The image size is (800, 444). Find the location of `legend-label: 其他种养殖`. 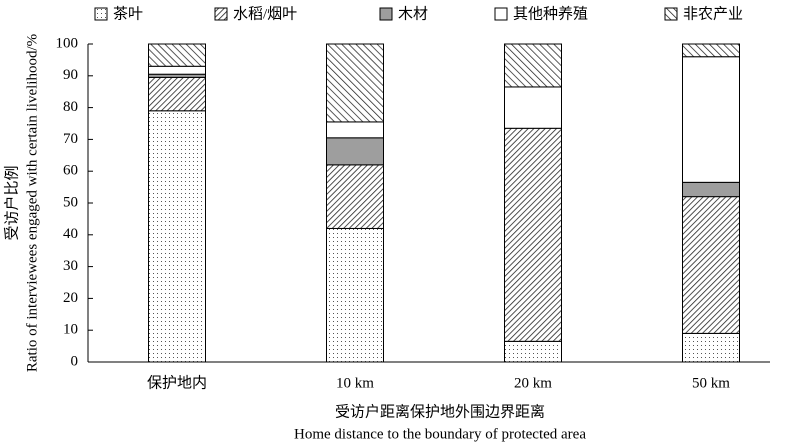

legend-label: 其他种养殖 is located at coordinates (550, 13).